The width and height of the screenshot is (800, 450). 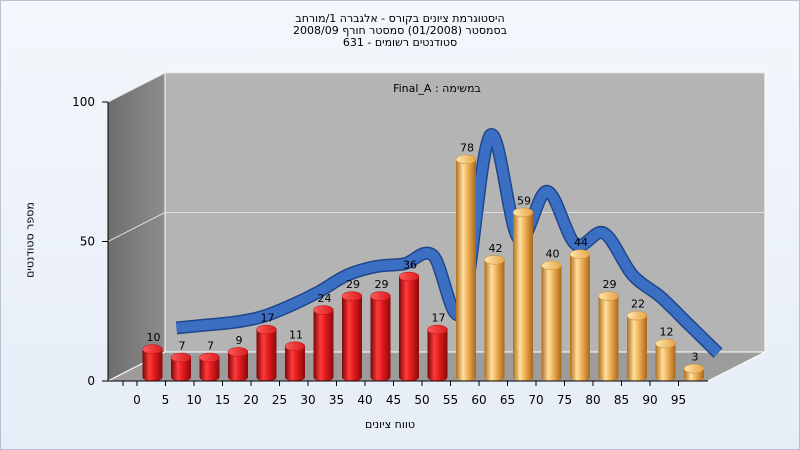 What do you see at coordinates (91, 381) in the screenshot?
I see `y-tick-label: 0` at bounding box center [91, 381].